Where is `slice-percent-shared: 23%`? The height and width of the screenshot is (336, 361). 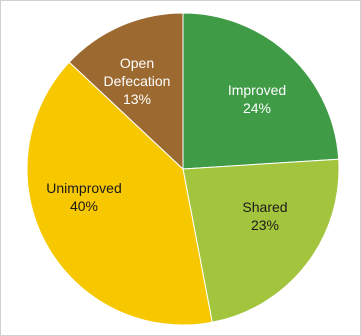
slice-percent-shared: 23% is located at coordinates (265, 225).